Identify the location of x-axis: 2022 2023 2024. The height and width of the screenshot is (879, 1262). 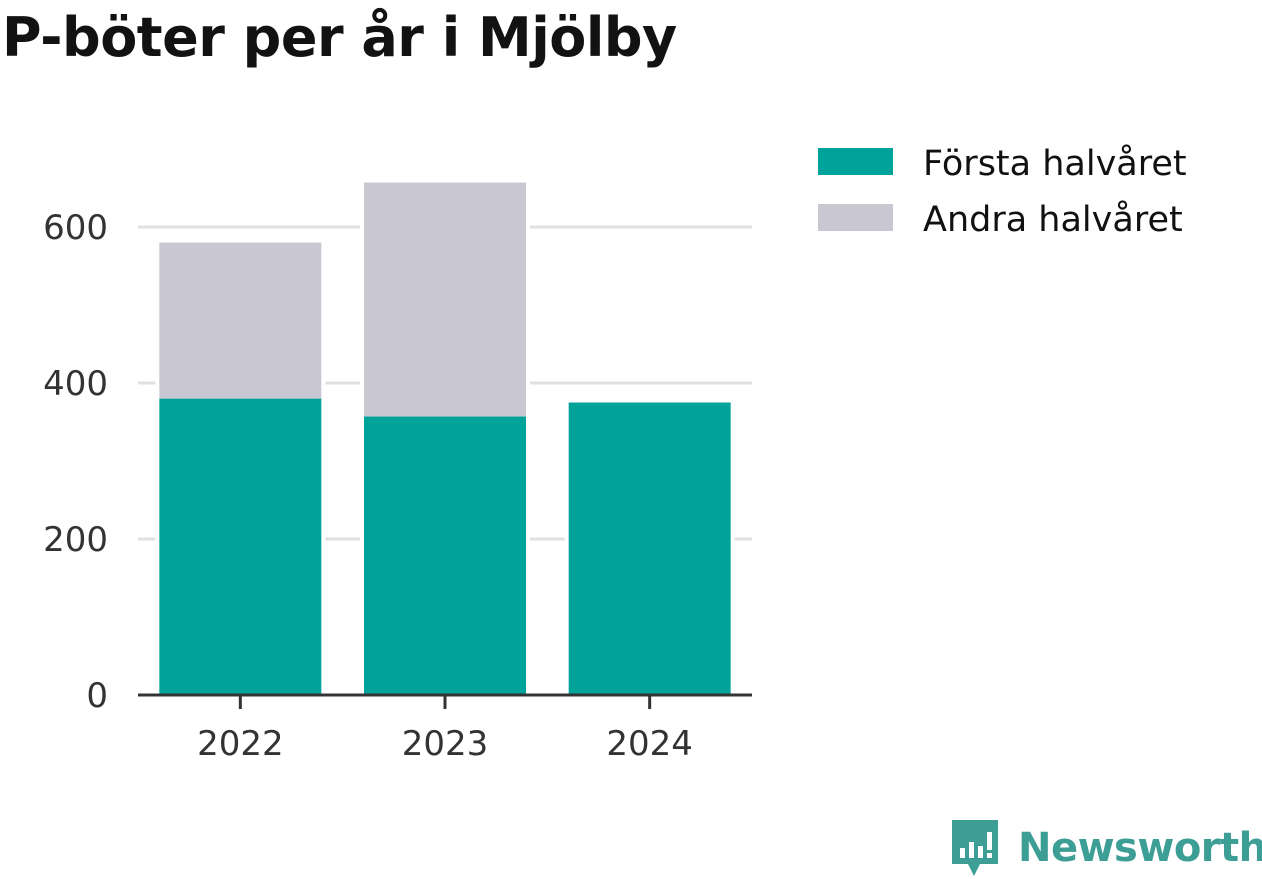
(445, 728).